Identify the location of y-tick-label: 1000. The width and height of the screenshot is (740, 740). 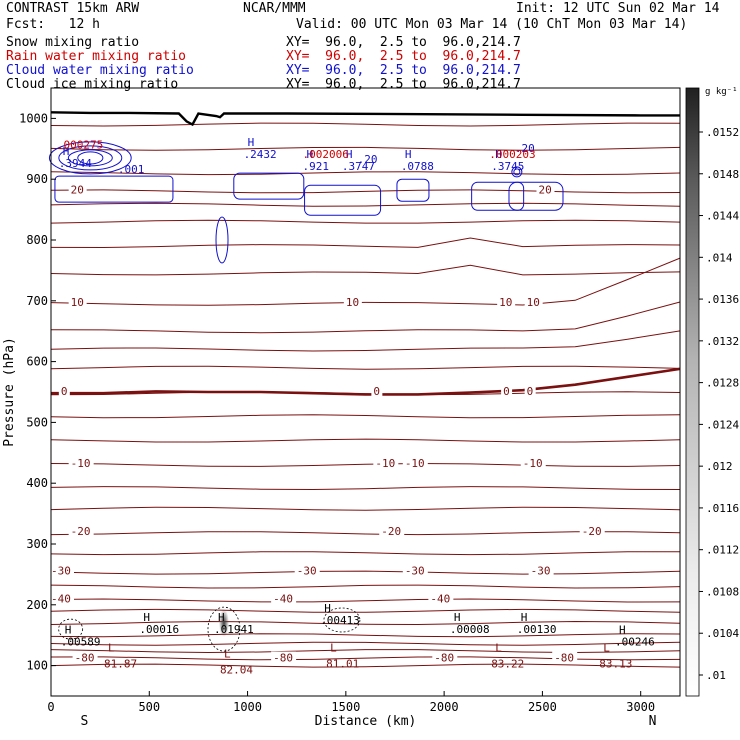
(33, 118).